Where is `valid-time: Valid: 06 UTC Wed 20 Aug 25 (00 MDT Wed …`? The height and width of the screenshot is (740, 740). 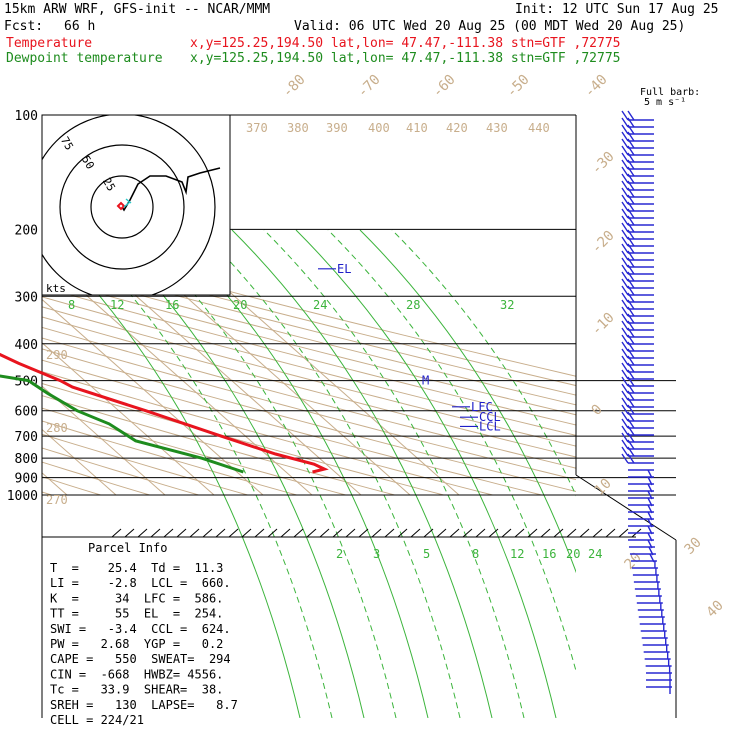
valid-time: Valid: 06 UTC Wed 20 Aug 25 (00 MDT Wed … is located at coordinates (489, 26).